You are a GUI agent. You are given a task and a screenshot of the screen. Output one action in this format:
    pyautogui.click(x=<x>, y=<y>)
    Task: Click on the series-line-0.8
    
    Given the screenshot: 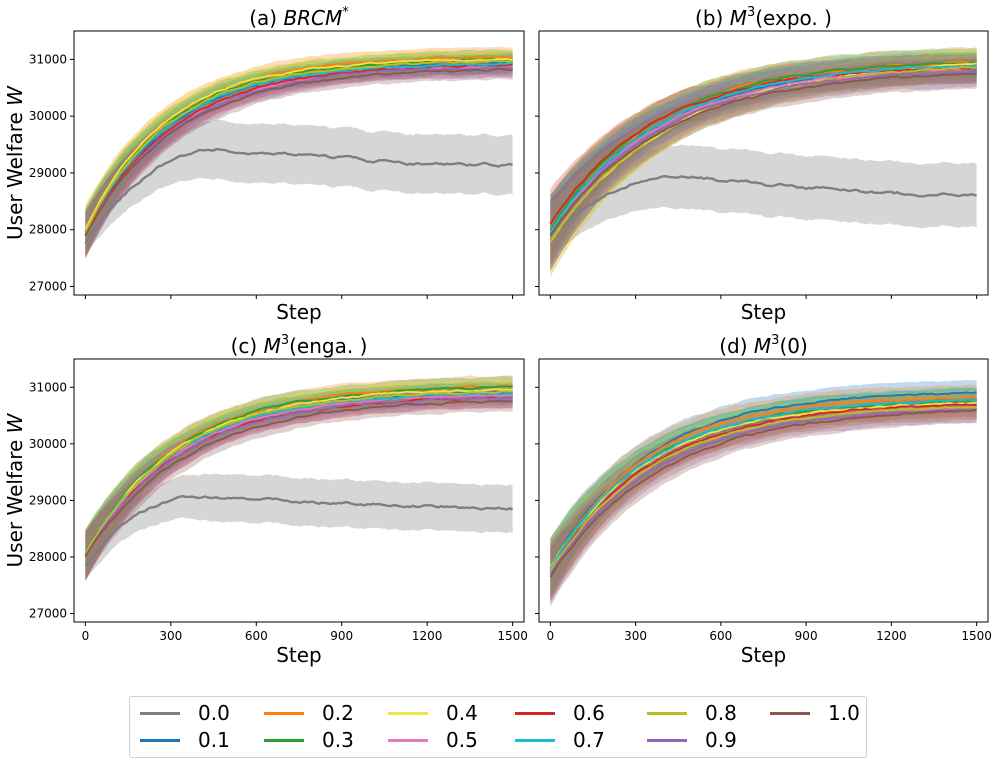 What is the action you would take?
    pyautogui.click(x=298, y=472)
    